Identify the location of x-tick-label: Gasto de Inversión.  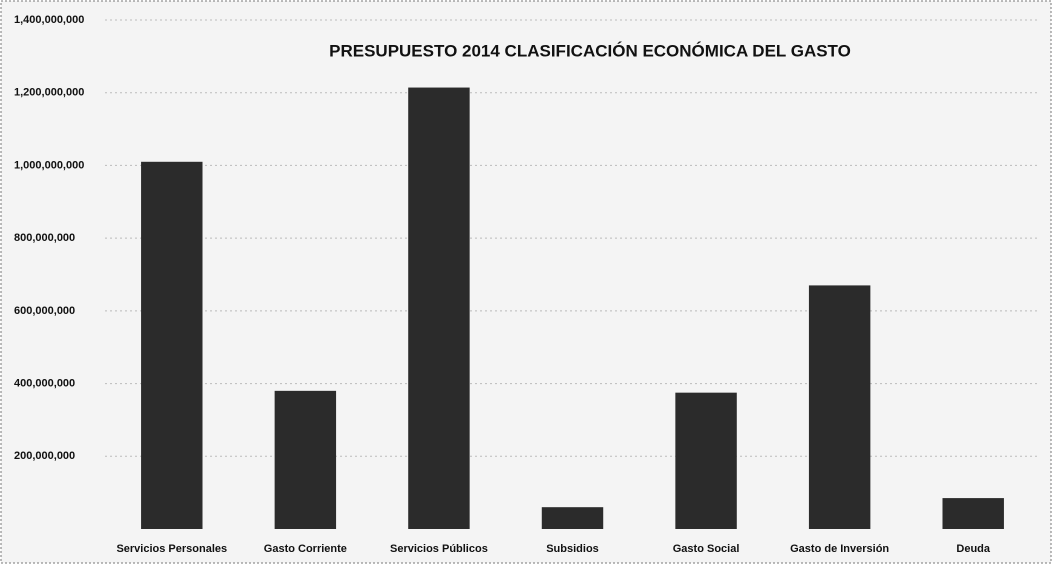
(839, 549).